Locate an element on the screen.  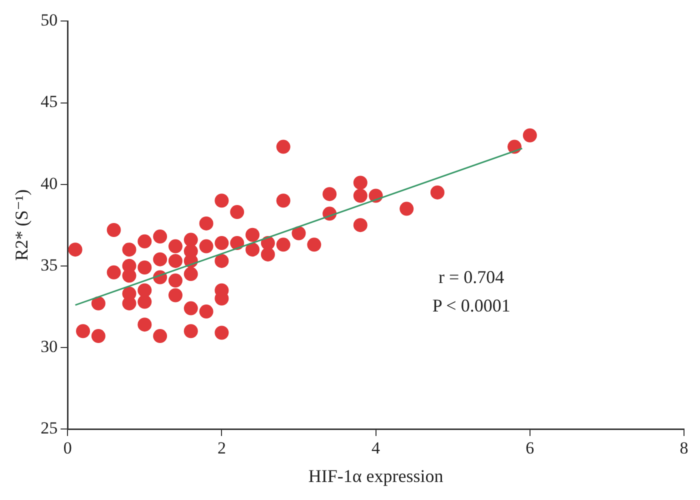
y-tick-label: 50 is located at coordinates (49, 20).